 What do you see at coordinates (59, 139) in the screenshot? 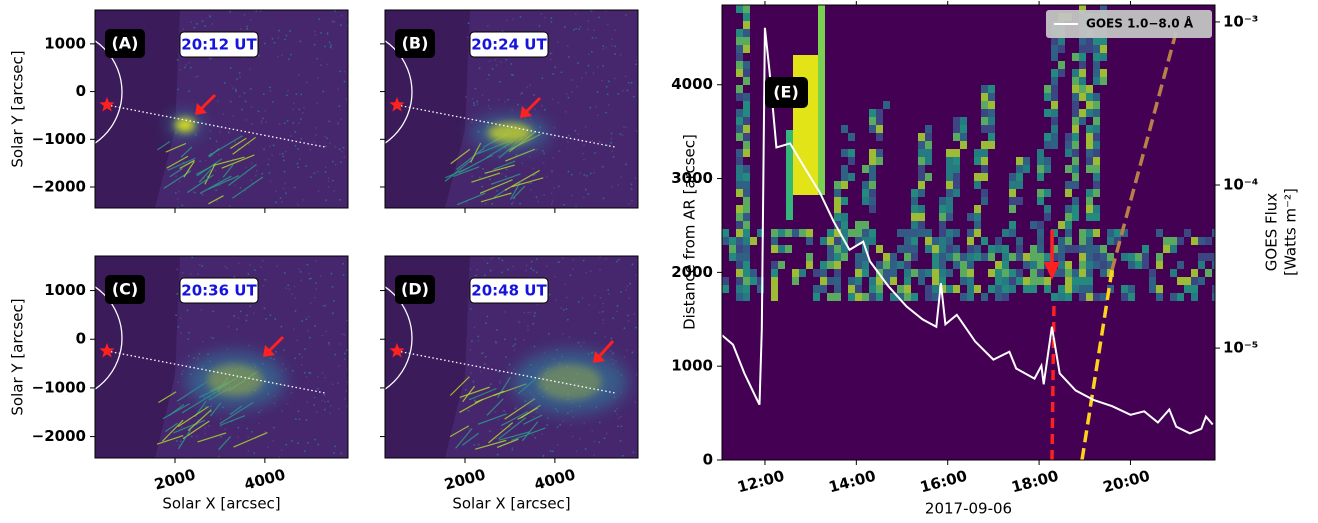
I see `y-tick-label: −1000` at bounding box center [59, 139].